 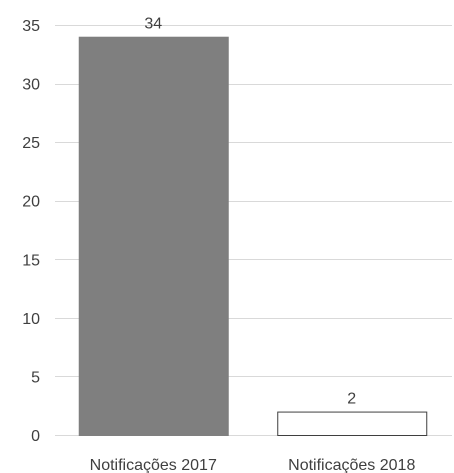 I want to click on y-tick-label: 15, so click(x=31, y=260).